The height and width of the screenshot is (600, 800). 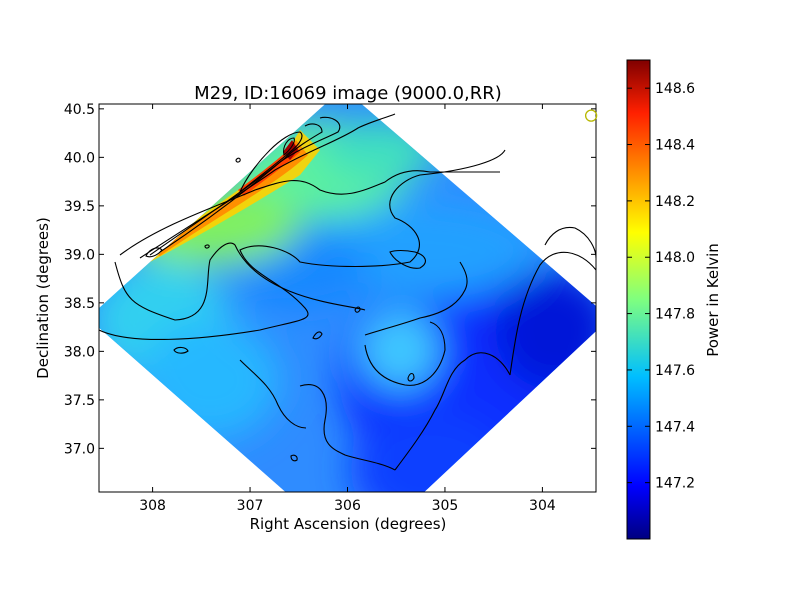 I want to click on x-tick-label: 307, so click(x=250, y=506).